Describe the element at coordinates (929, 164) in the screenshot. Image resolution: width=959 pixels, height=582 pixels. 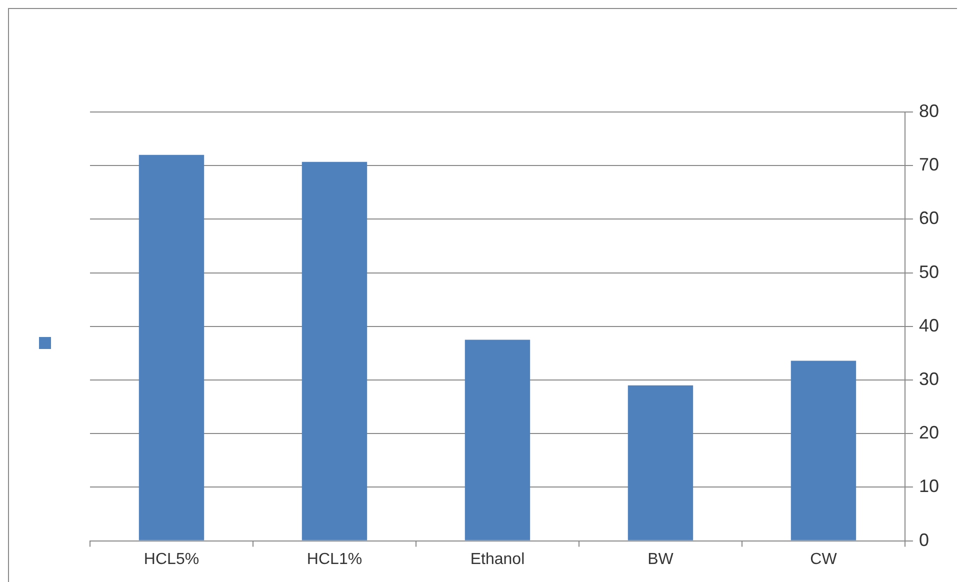
I see `y-tick-label: 70` at that location.